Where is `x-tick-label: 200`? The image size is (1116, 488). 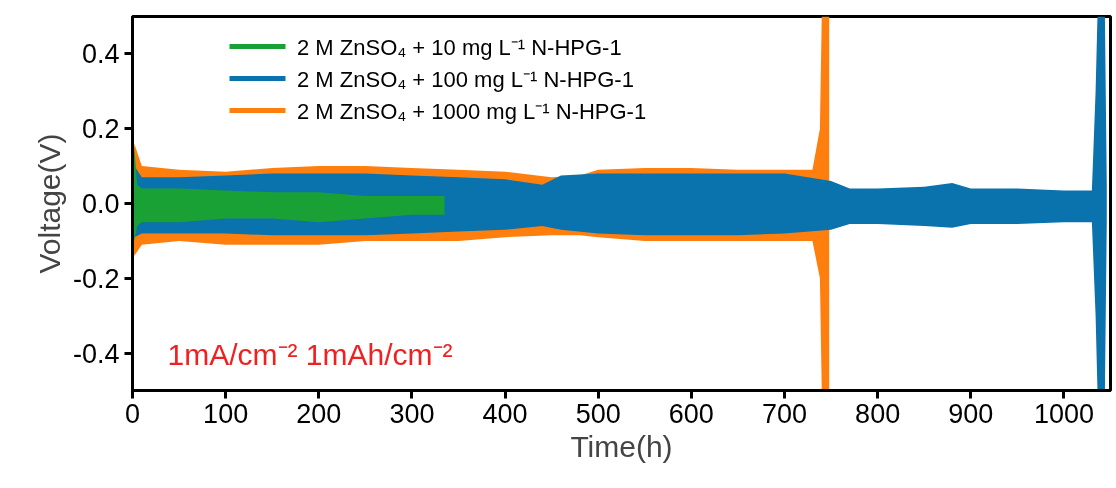 x-tick-label: 200 is located at coordinates (319, 413).